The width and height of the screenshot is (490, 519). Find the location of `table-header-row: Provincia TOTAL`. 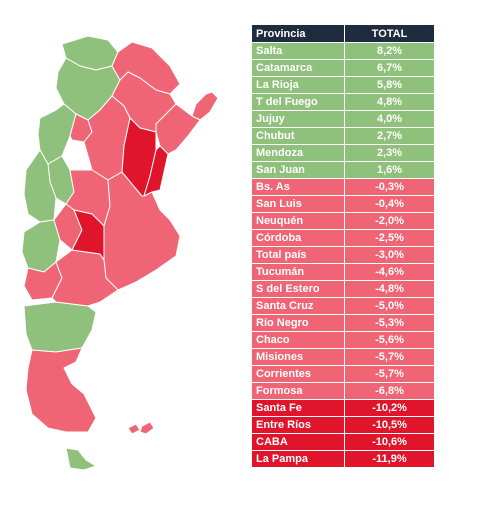

table-header-row: Provincia TOTAL is located at coordinates (343, 33).